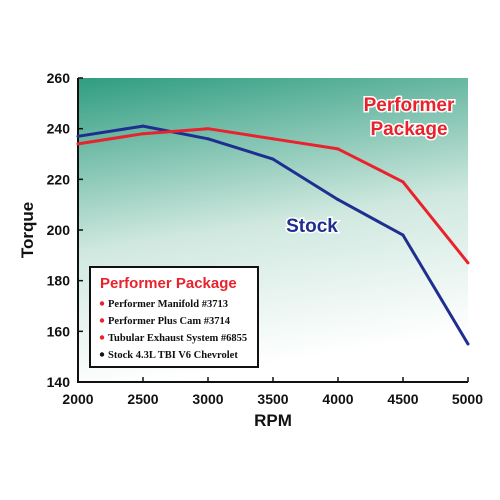 This screenshot has height=500, width=500. What do you see at coordinates (59, 331) in the screenshot?
I see `y-tick-label: 160` at bounding box center [59, 331].